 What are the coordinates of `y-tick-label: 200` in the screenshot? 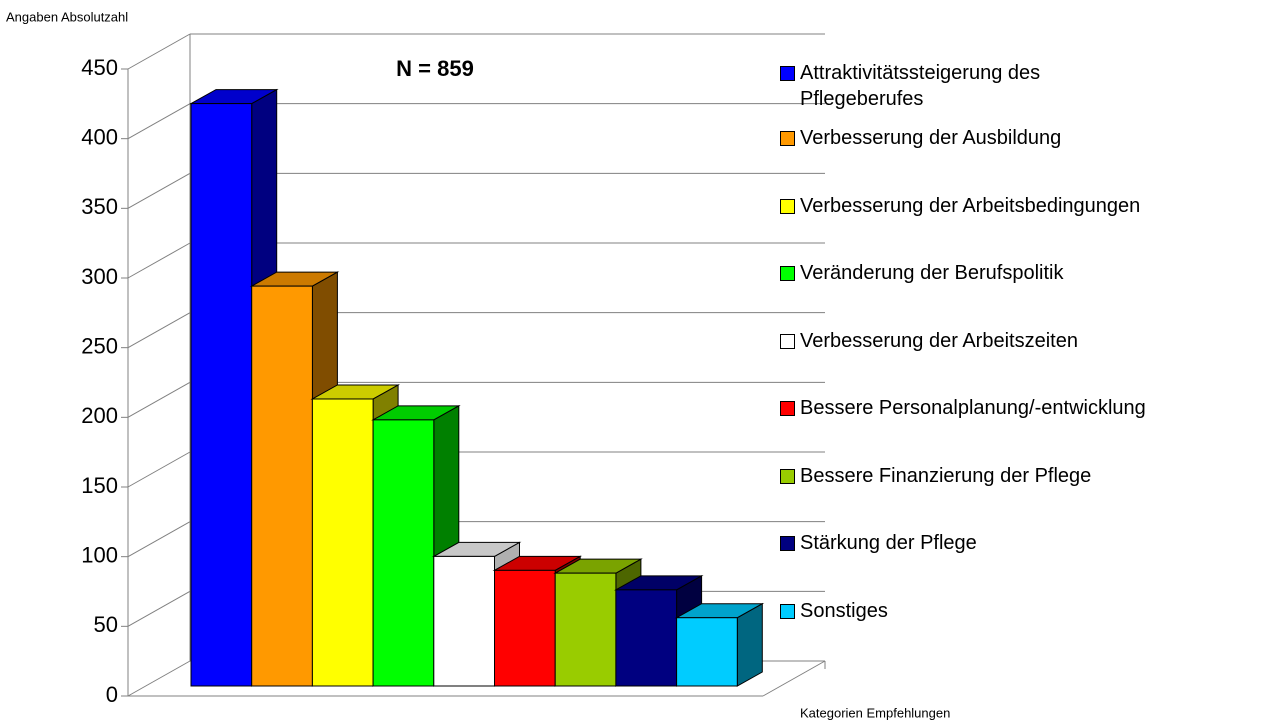 It's located at (99, 415).